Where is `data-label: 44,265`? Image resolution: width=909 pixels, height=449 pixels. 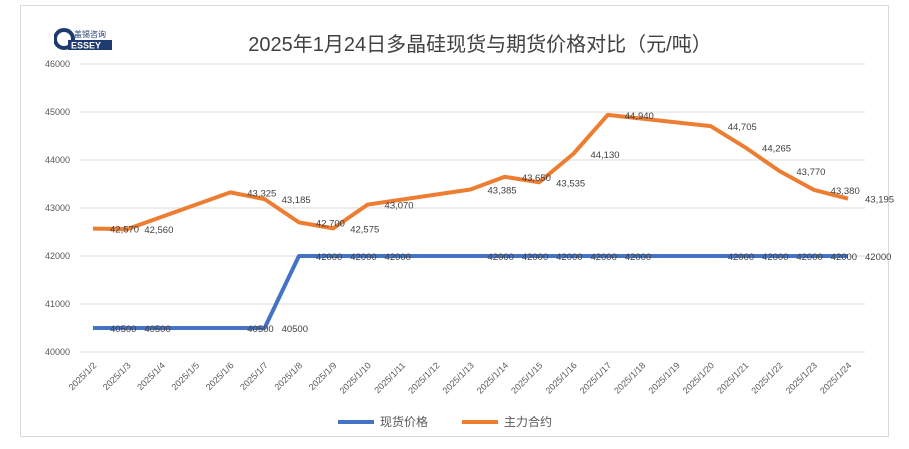 data-label: 44,265 is located at coordinates (776, 148).